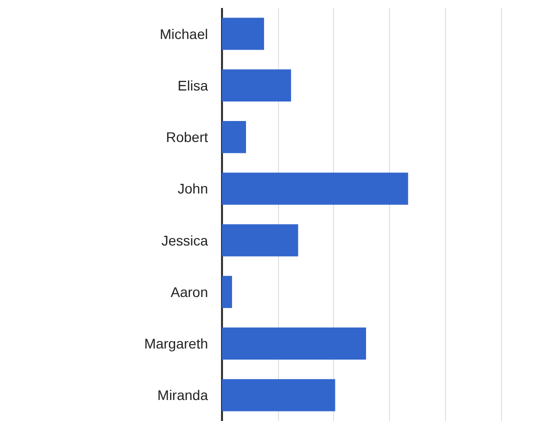  I want to click on y-tick-label: Miranda, so click(182, 395).